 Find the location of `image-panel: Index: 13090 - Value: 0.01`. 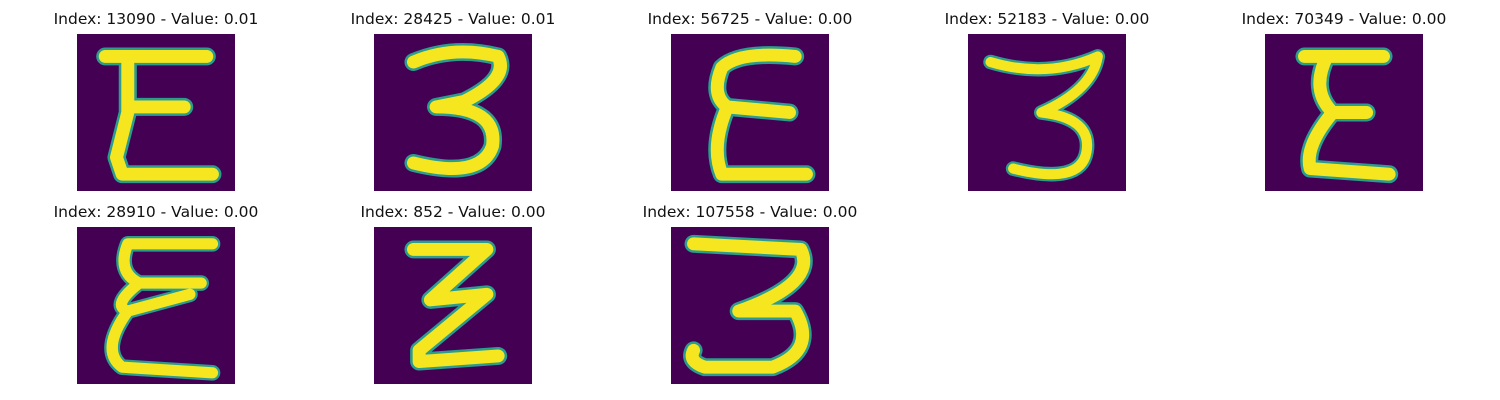

image-panel: Index: 13090 - Value: 0.01 is located at coordinates (156, 96).